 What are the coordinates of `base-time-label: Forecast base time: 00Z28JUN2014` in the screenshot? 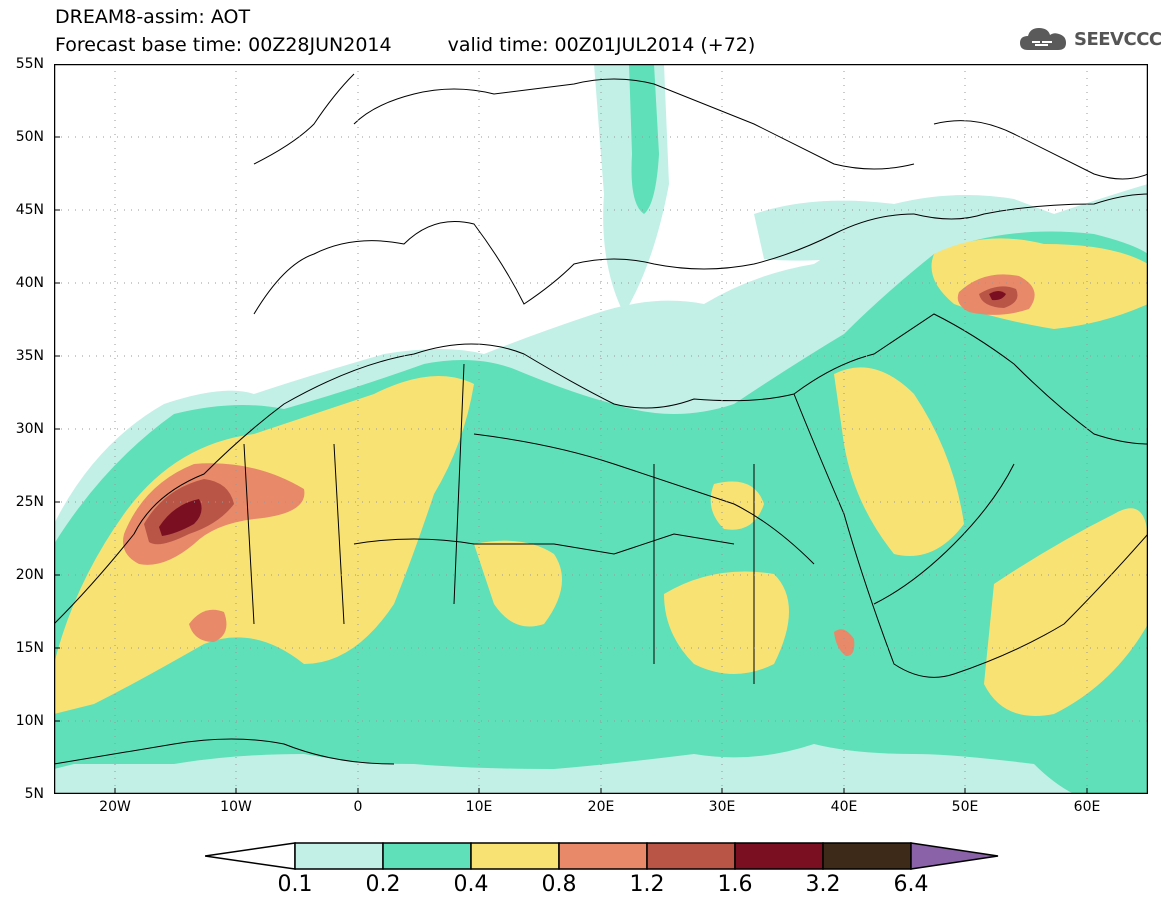 It's located at (223, 45).